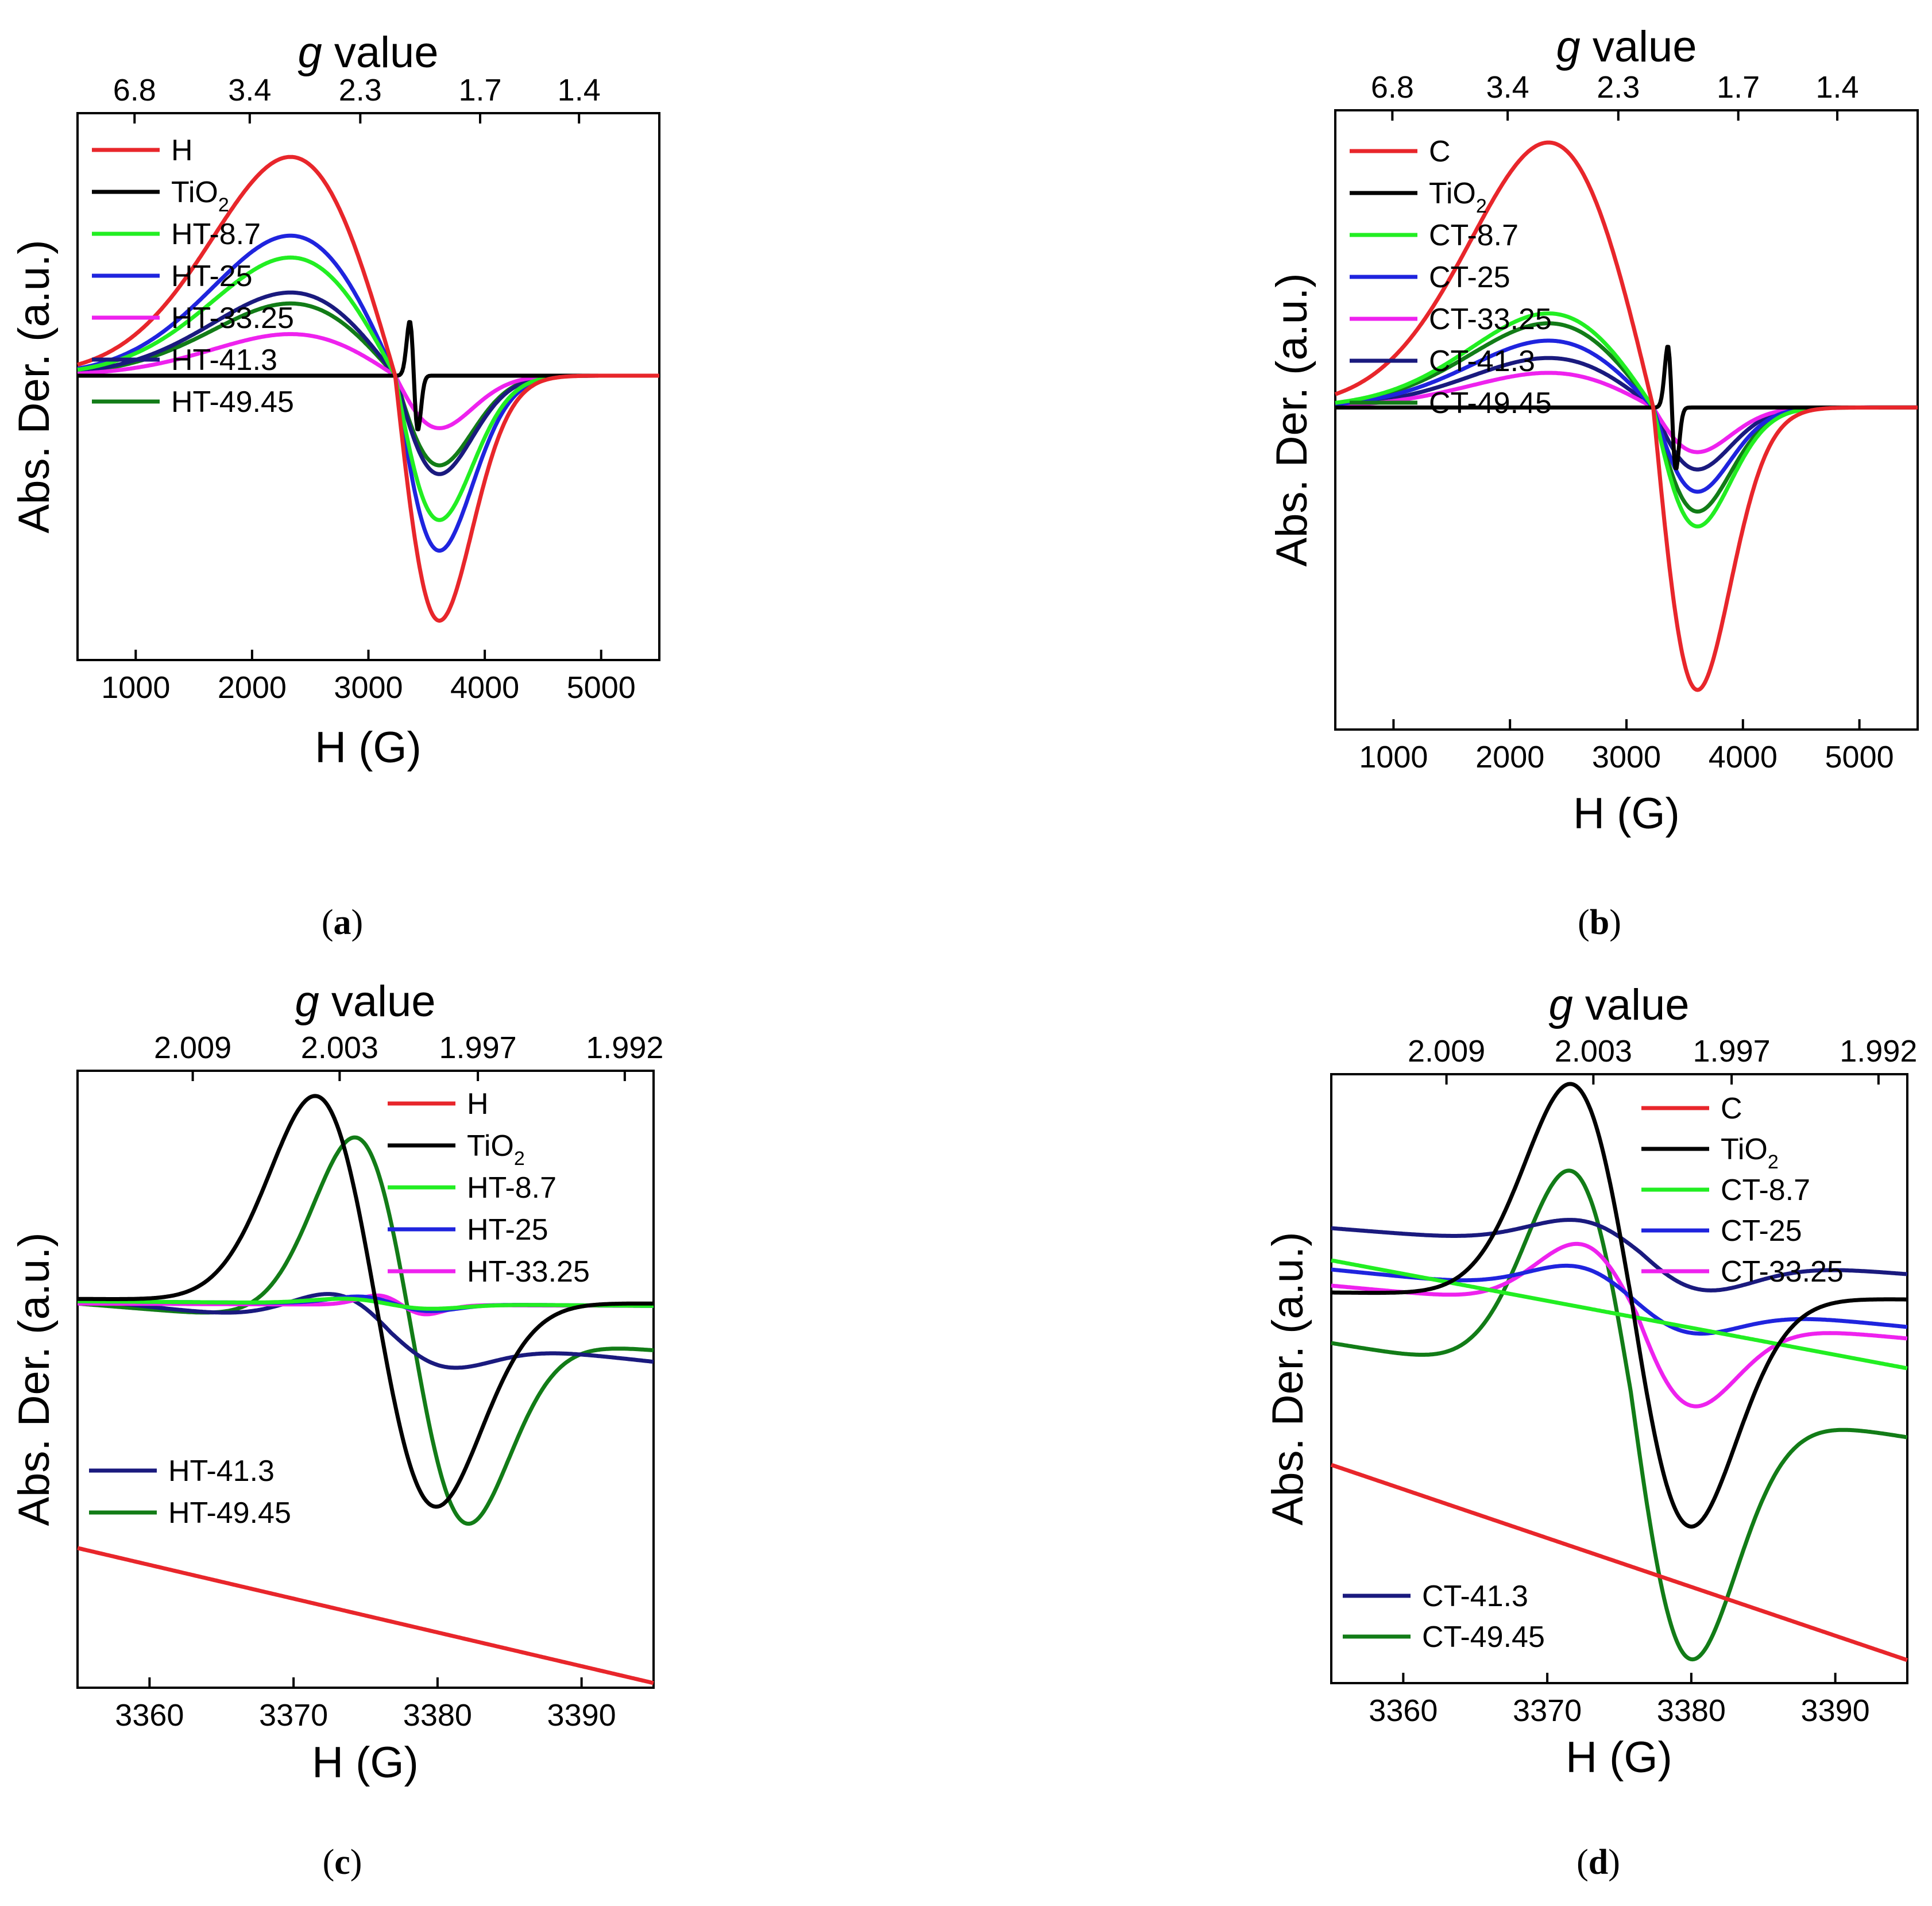 The width and height of the screenshot is (1932, 1906). Describe the element at coordinates (1434, 235) in the screenshot. I see `legend-item: CT-8.7` at that location.